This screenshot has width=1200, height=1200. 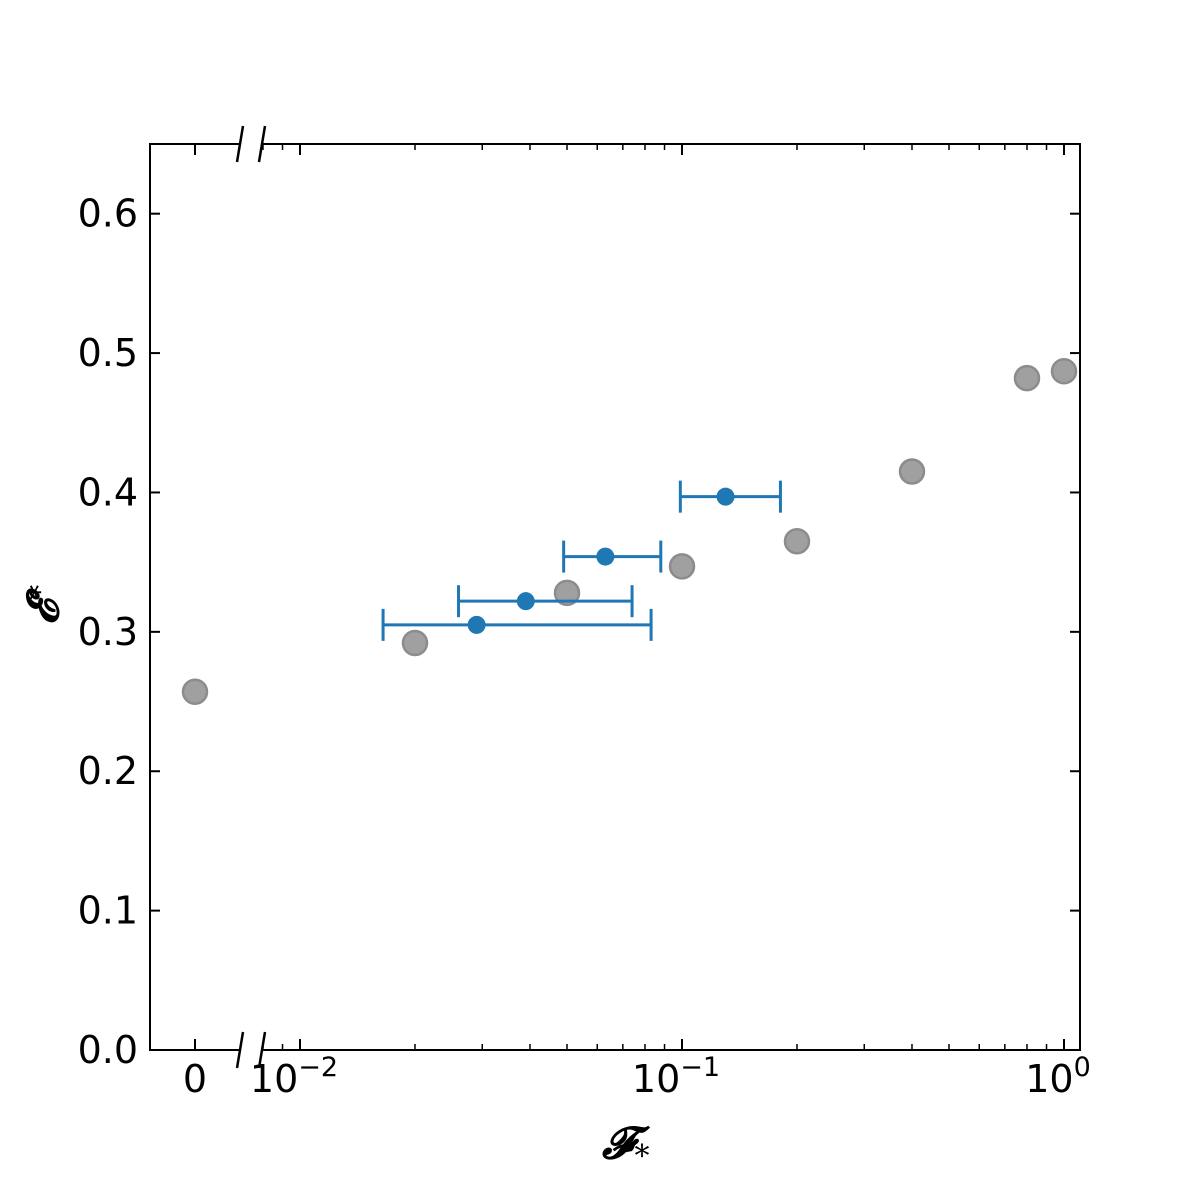 I want to click on x-tick-label: 10⁻¹, so click(x=676, y=1076).